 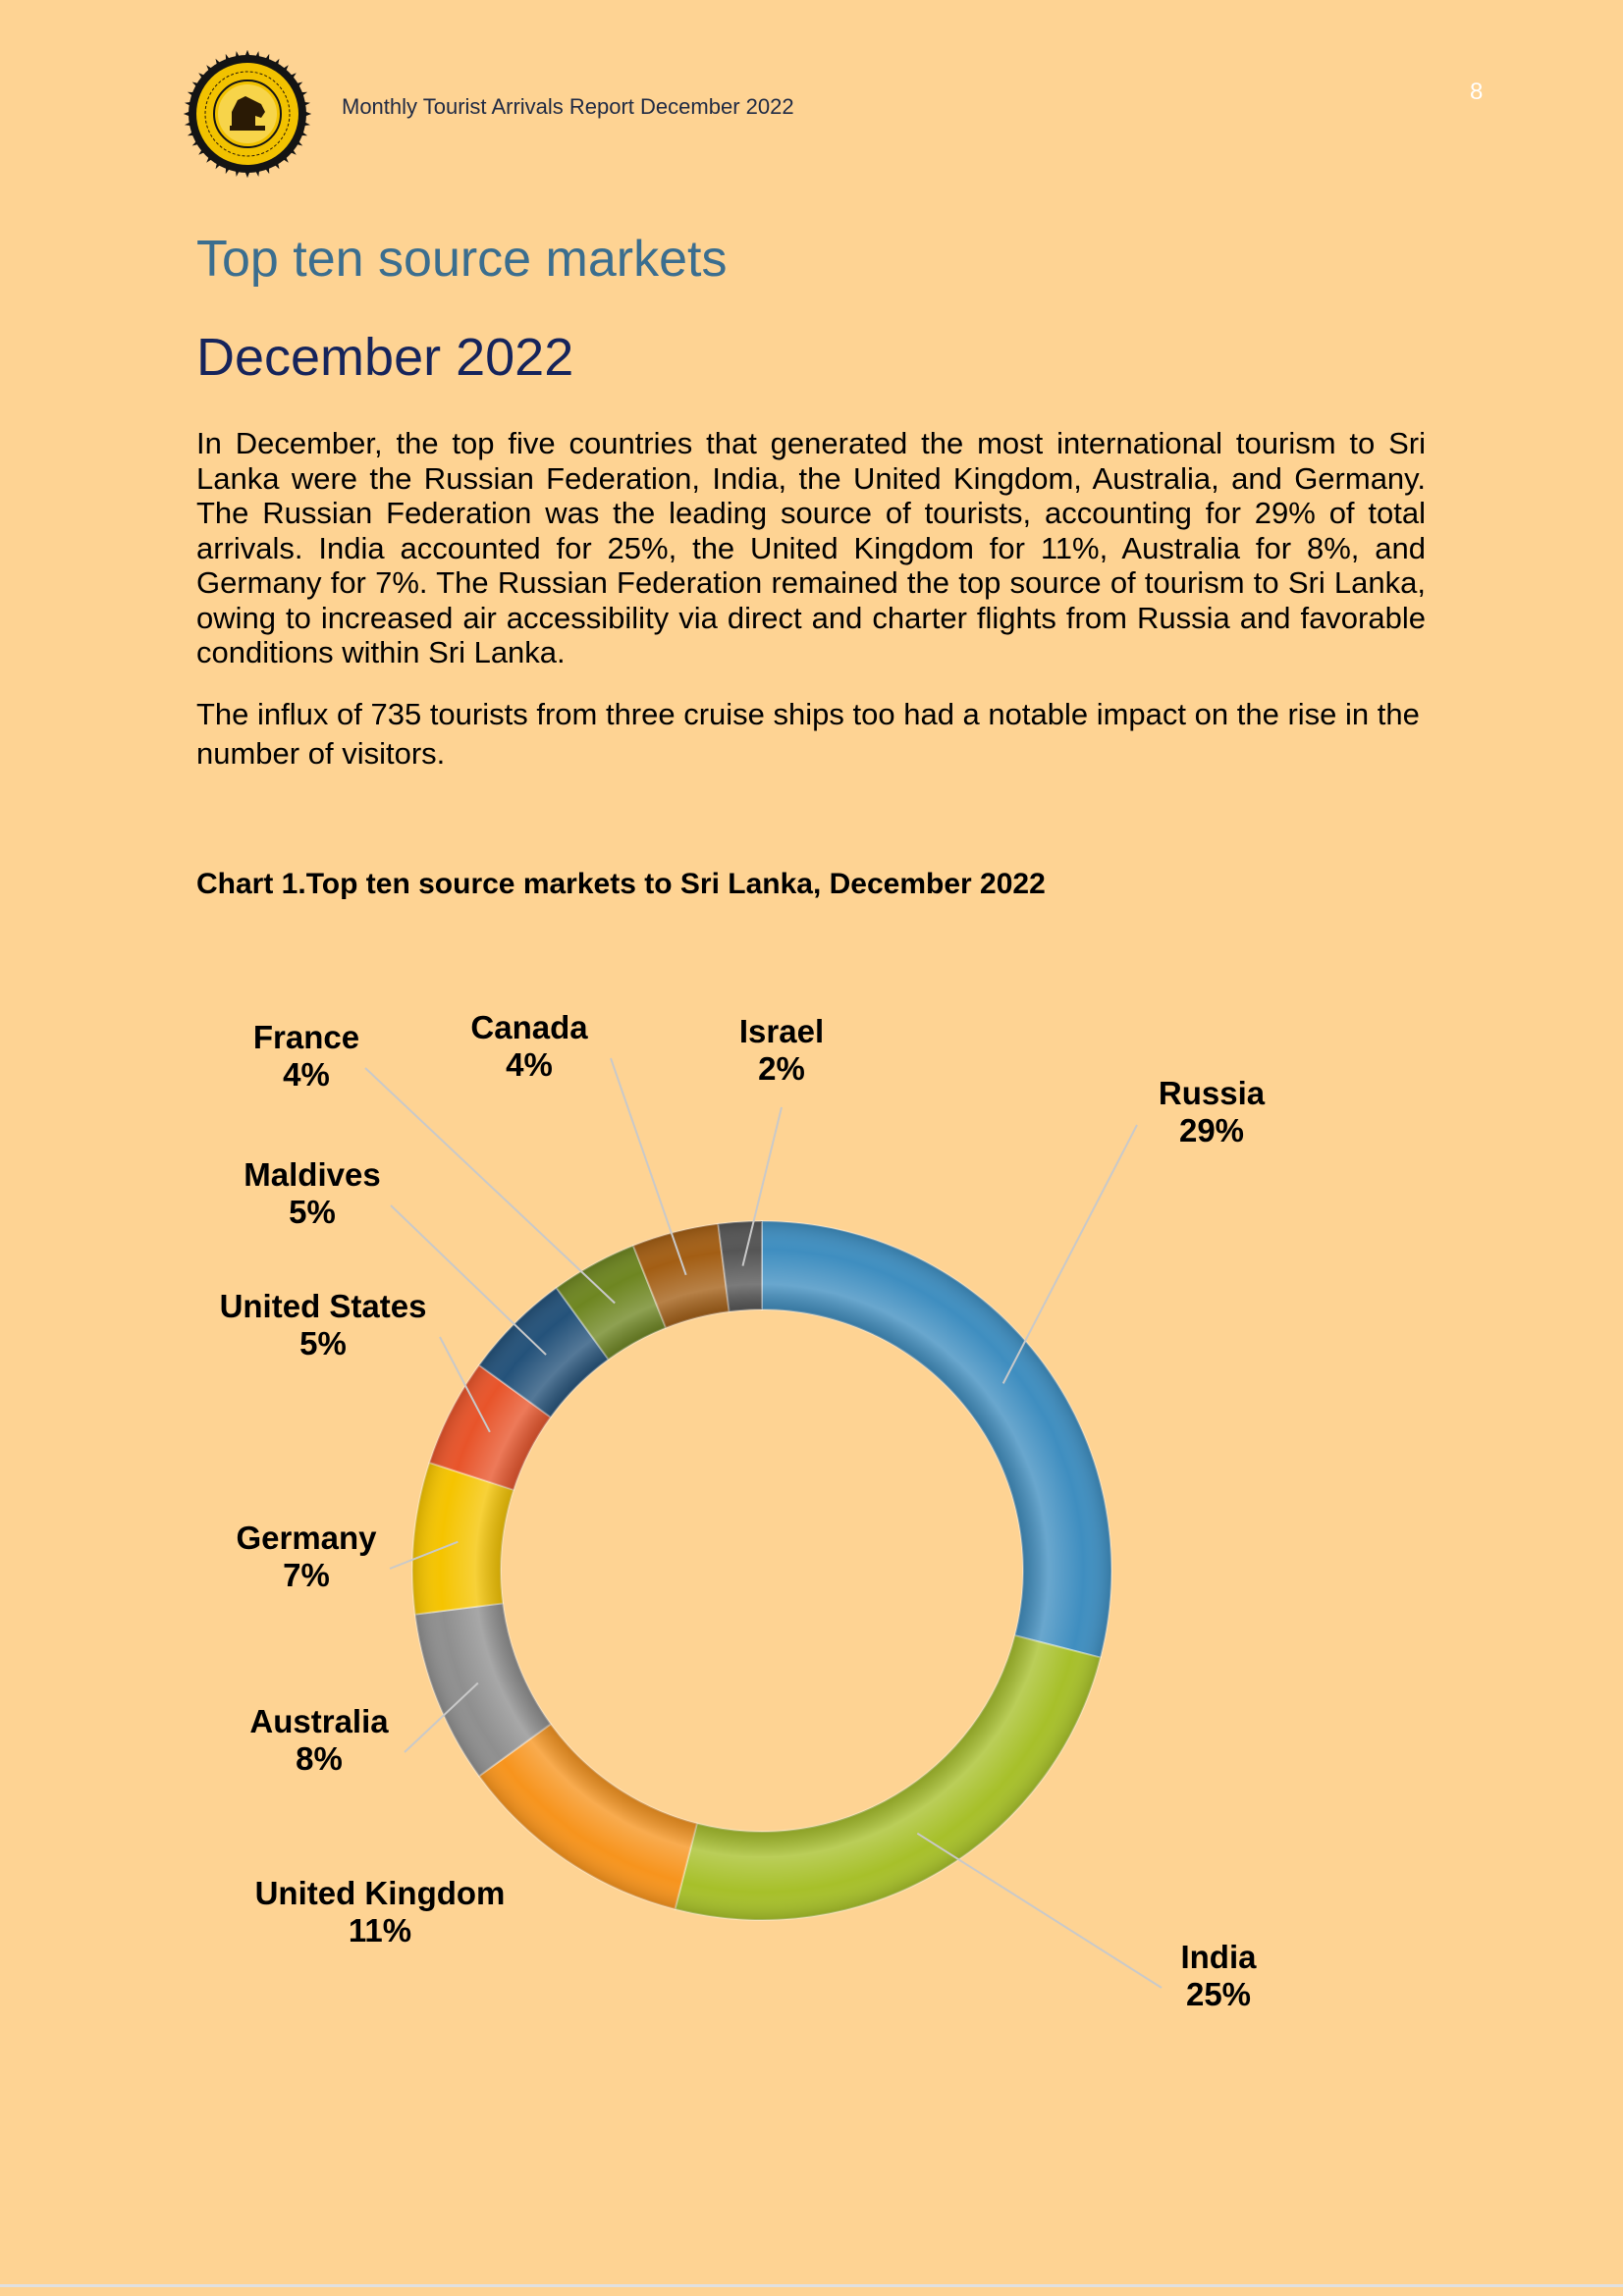 What do you see at coordinates (762, 1186) in the screenshot?
I see `leader-line-israel` at bounding box center [762, 1186].